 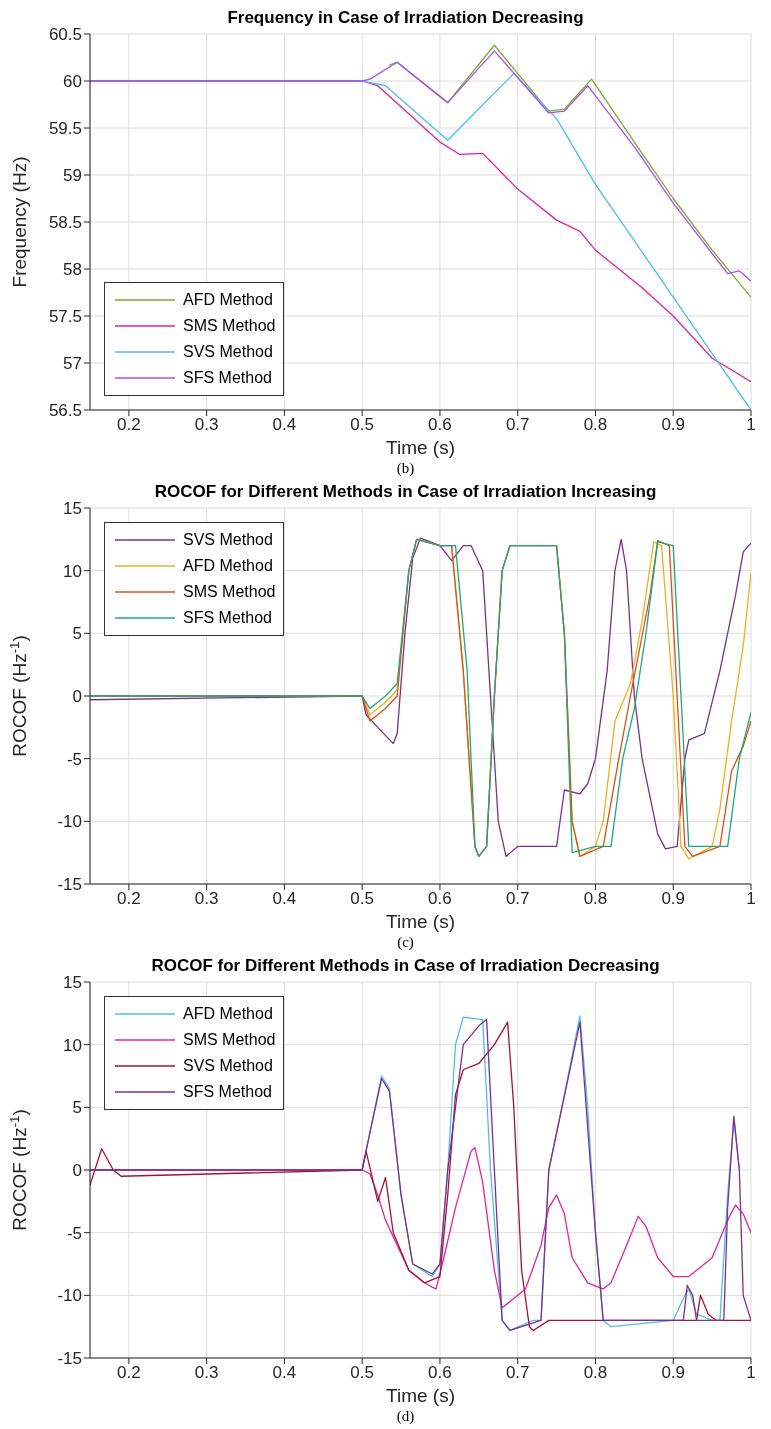 I want to click on y-tick-label: 59.5, so click(x=65, y=129).